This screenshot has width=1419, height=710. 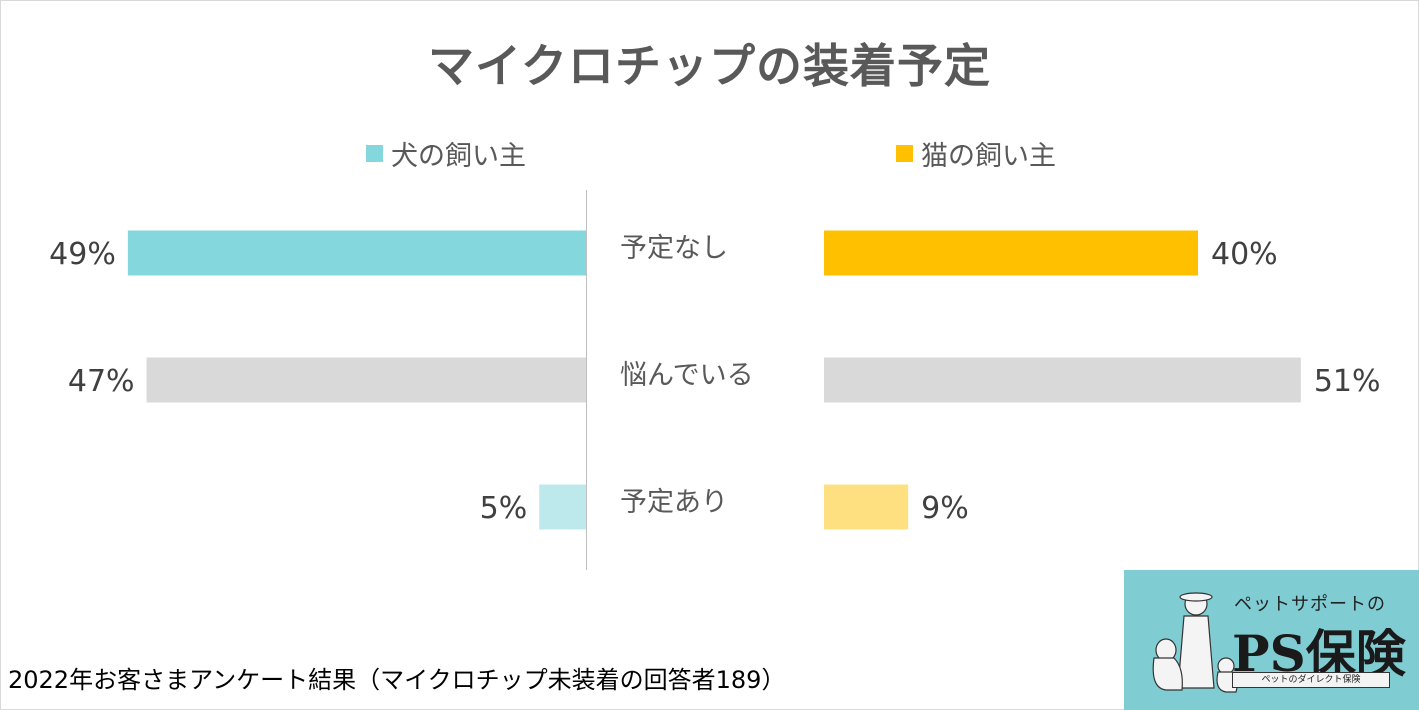 I want to click on data-label-cat-1: 51%, so click(x=1347, y=381).